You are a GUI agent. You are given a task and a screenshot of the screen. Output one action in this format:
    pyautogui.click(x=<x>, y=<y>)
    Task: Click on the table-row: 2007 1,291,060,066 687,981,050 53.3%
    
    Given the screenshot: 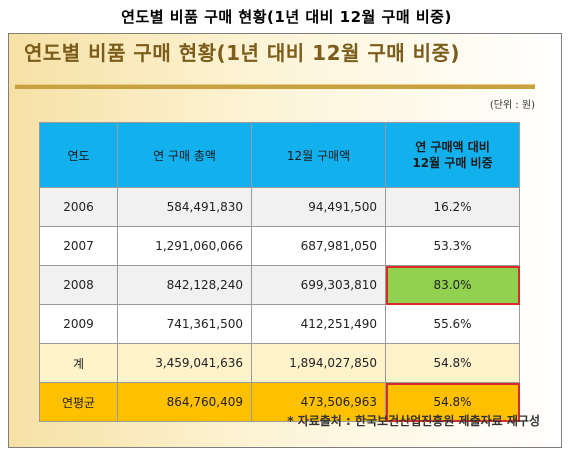 What is the action you would take?
    pyautogui.click(x=279, y=246)
    